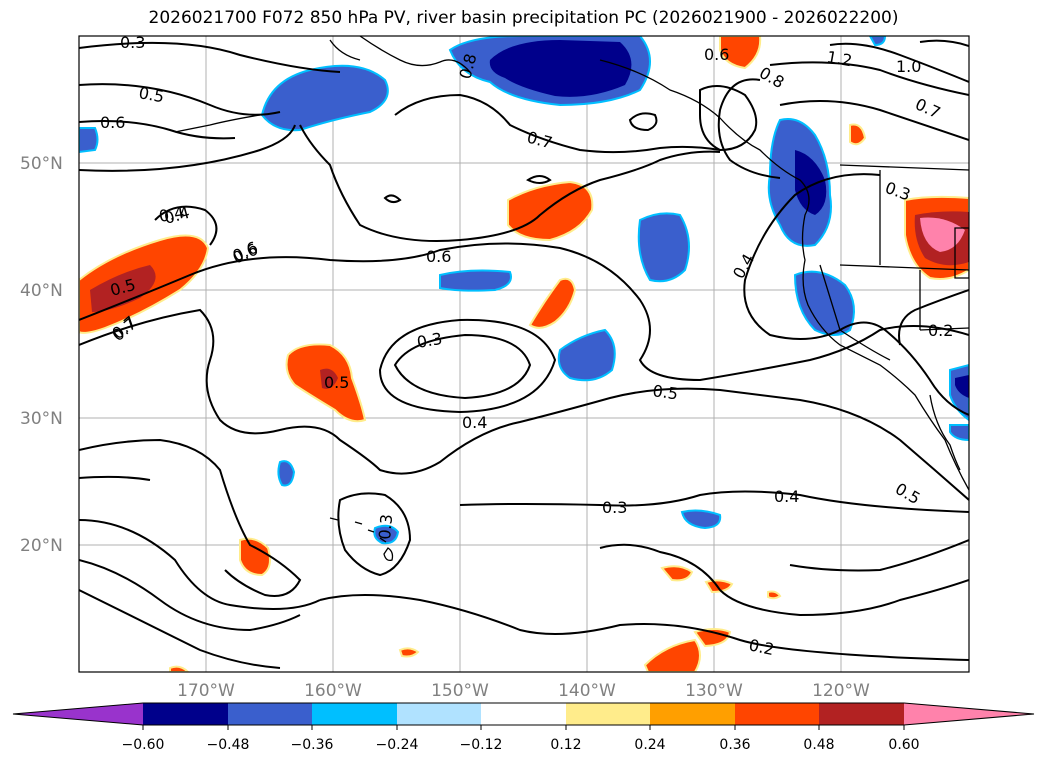 This screenshot has height=765, width=1047. Describe the element at coordinates (333, 691) in the screenshot. I see `lon-label-160w: 160°W` at that location.